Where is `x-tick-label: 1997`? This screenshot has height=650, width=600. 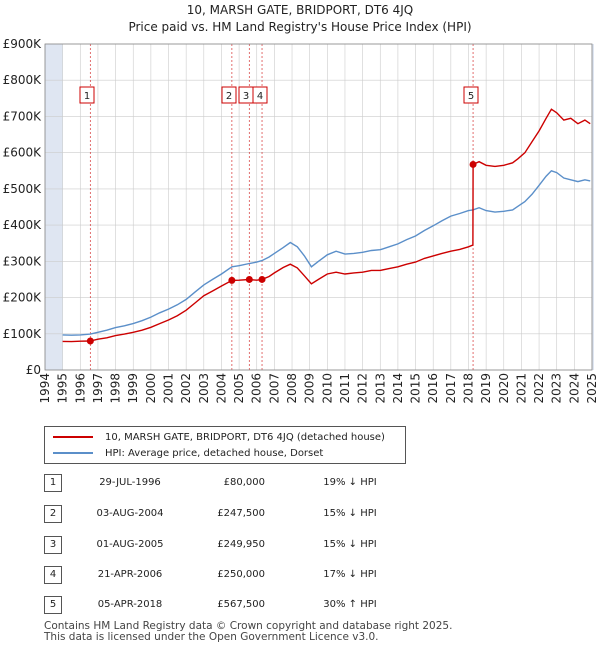
x-tick-label: 1997 is located at coordinates (98, 388).